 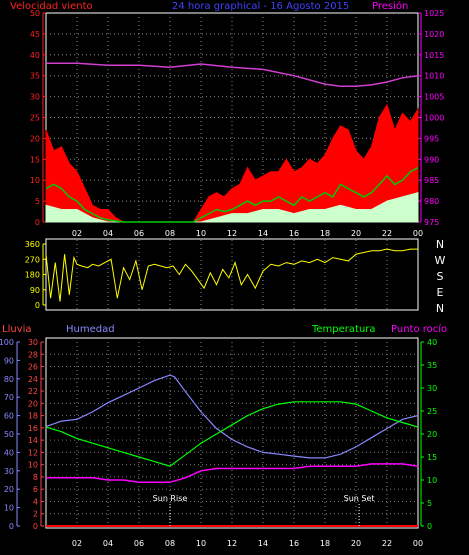 What do you see at coordinates (139, 543) in the screenshot?
I see `temp-x-tick: 06` at bounding box center [139, 543].